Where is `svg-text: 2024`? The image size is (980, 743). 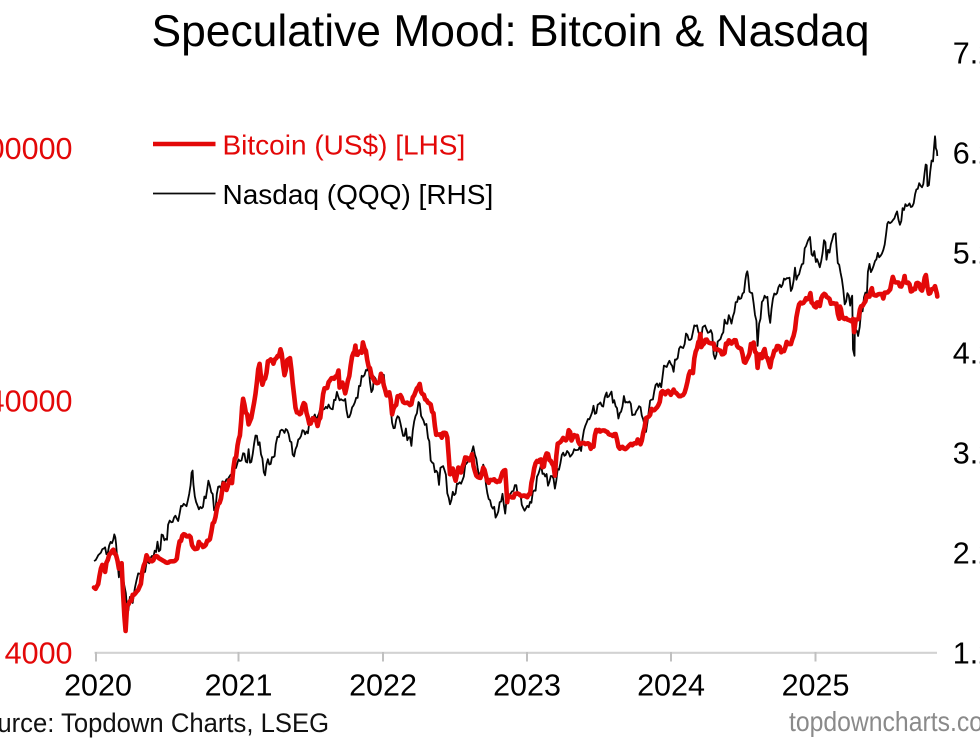
svg-text: 2024 is located at coordinates (671, 686).